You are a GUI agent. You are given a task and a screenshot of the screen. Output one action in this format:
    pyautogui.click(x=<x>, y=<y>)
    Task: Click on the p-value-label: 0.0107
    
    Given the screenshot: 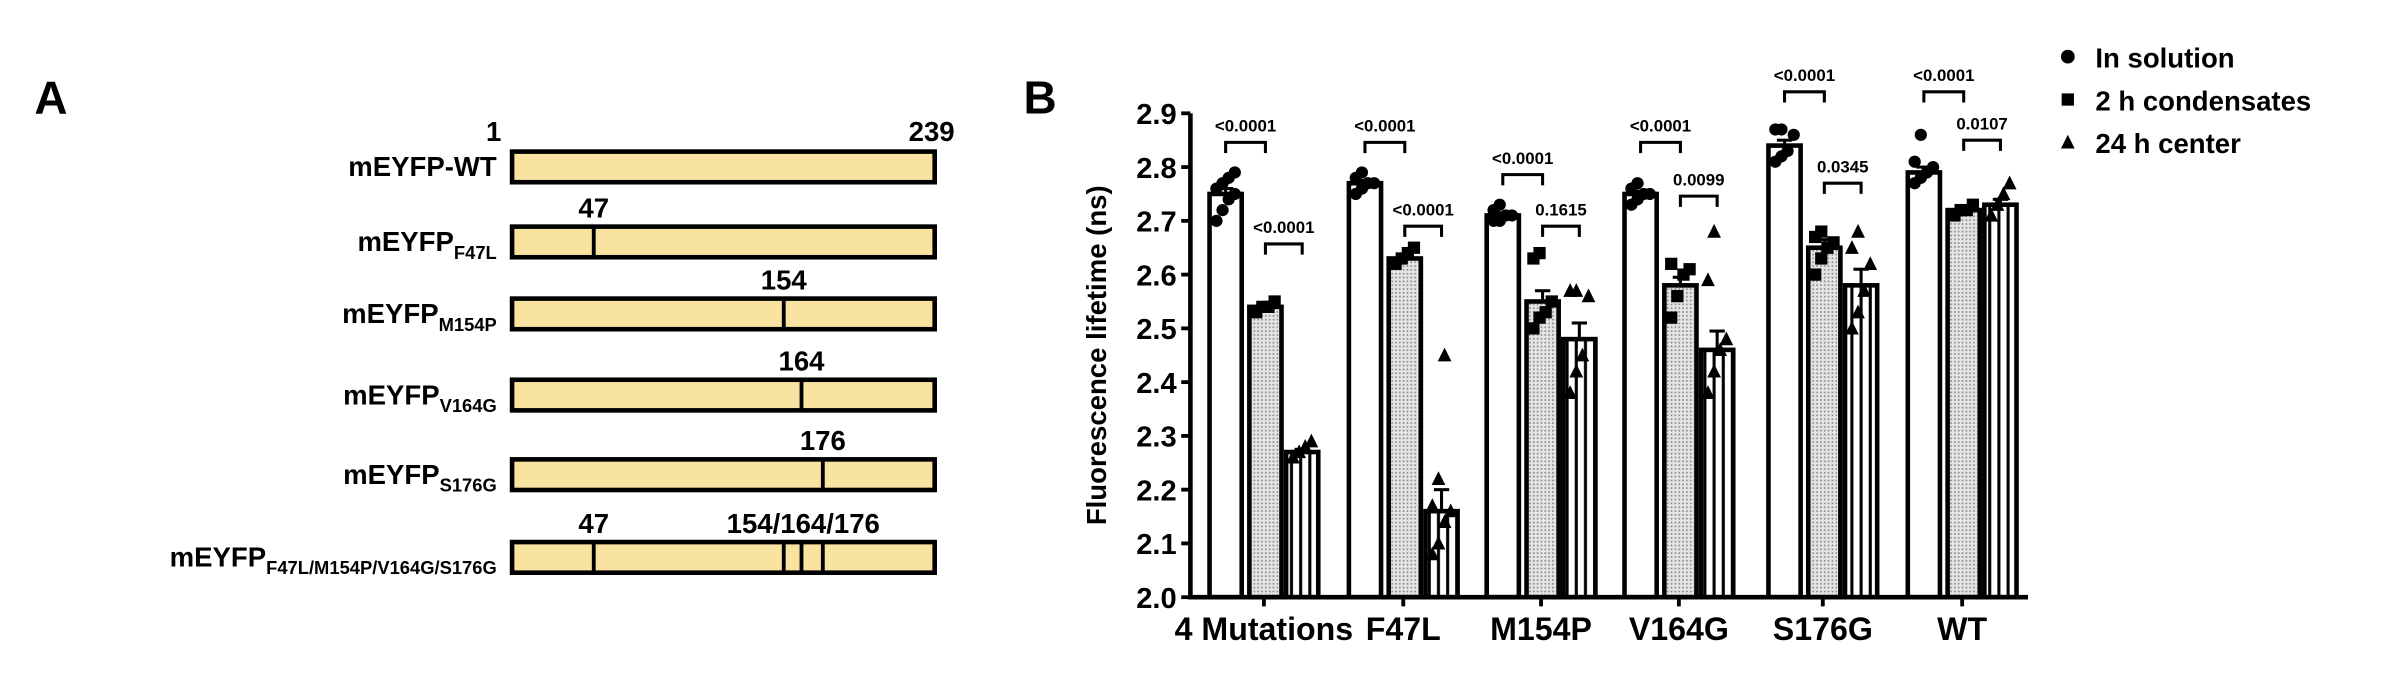 What is the action you would take?
    pyautogui.click(x=1981, y=123)
    